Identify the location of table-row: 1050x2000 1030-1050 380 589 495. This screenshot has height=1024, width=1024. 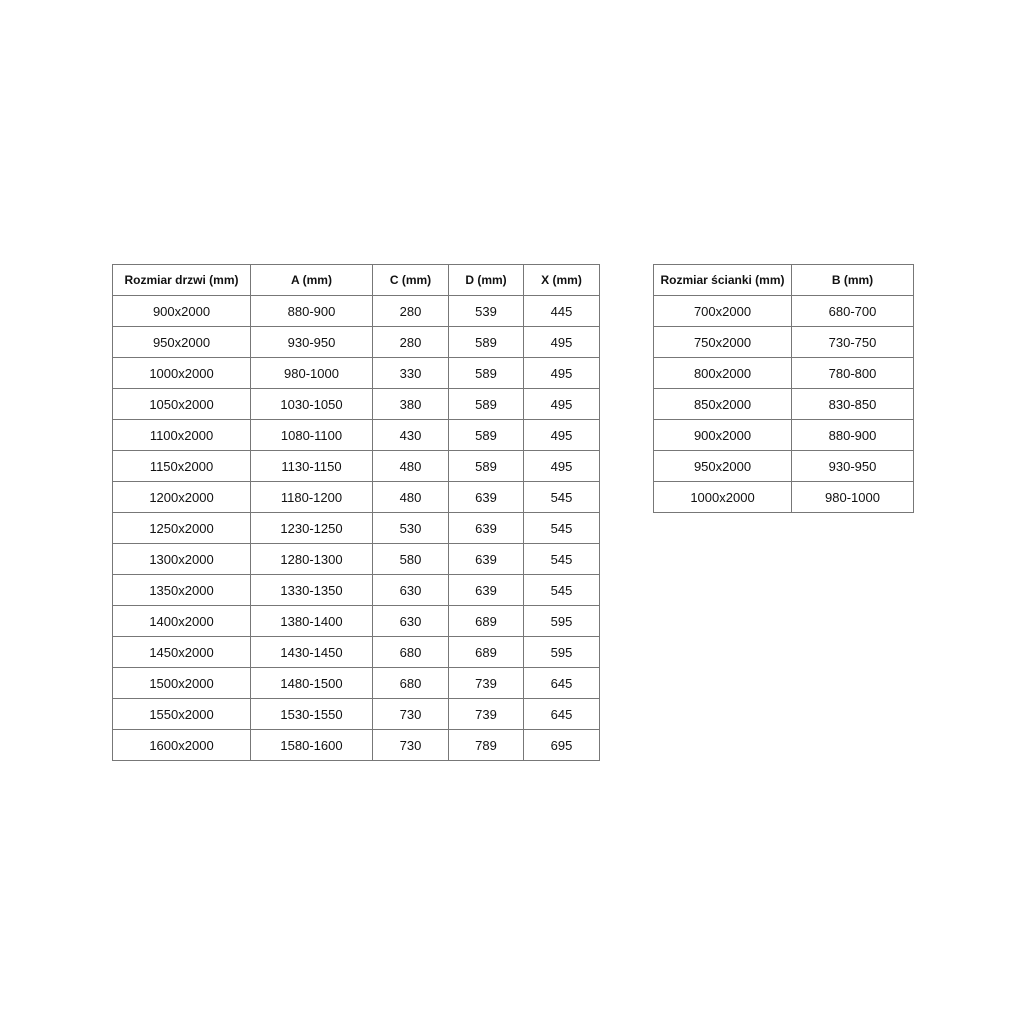
(356, 404).